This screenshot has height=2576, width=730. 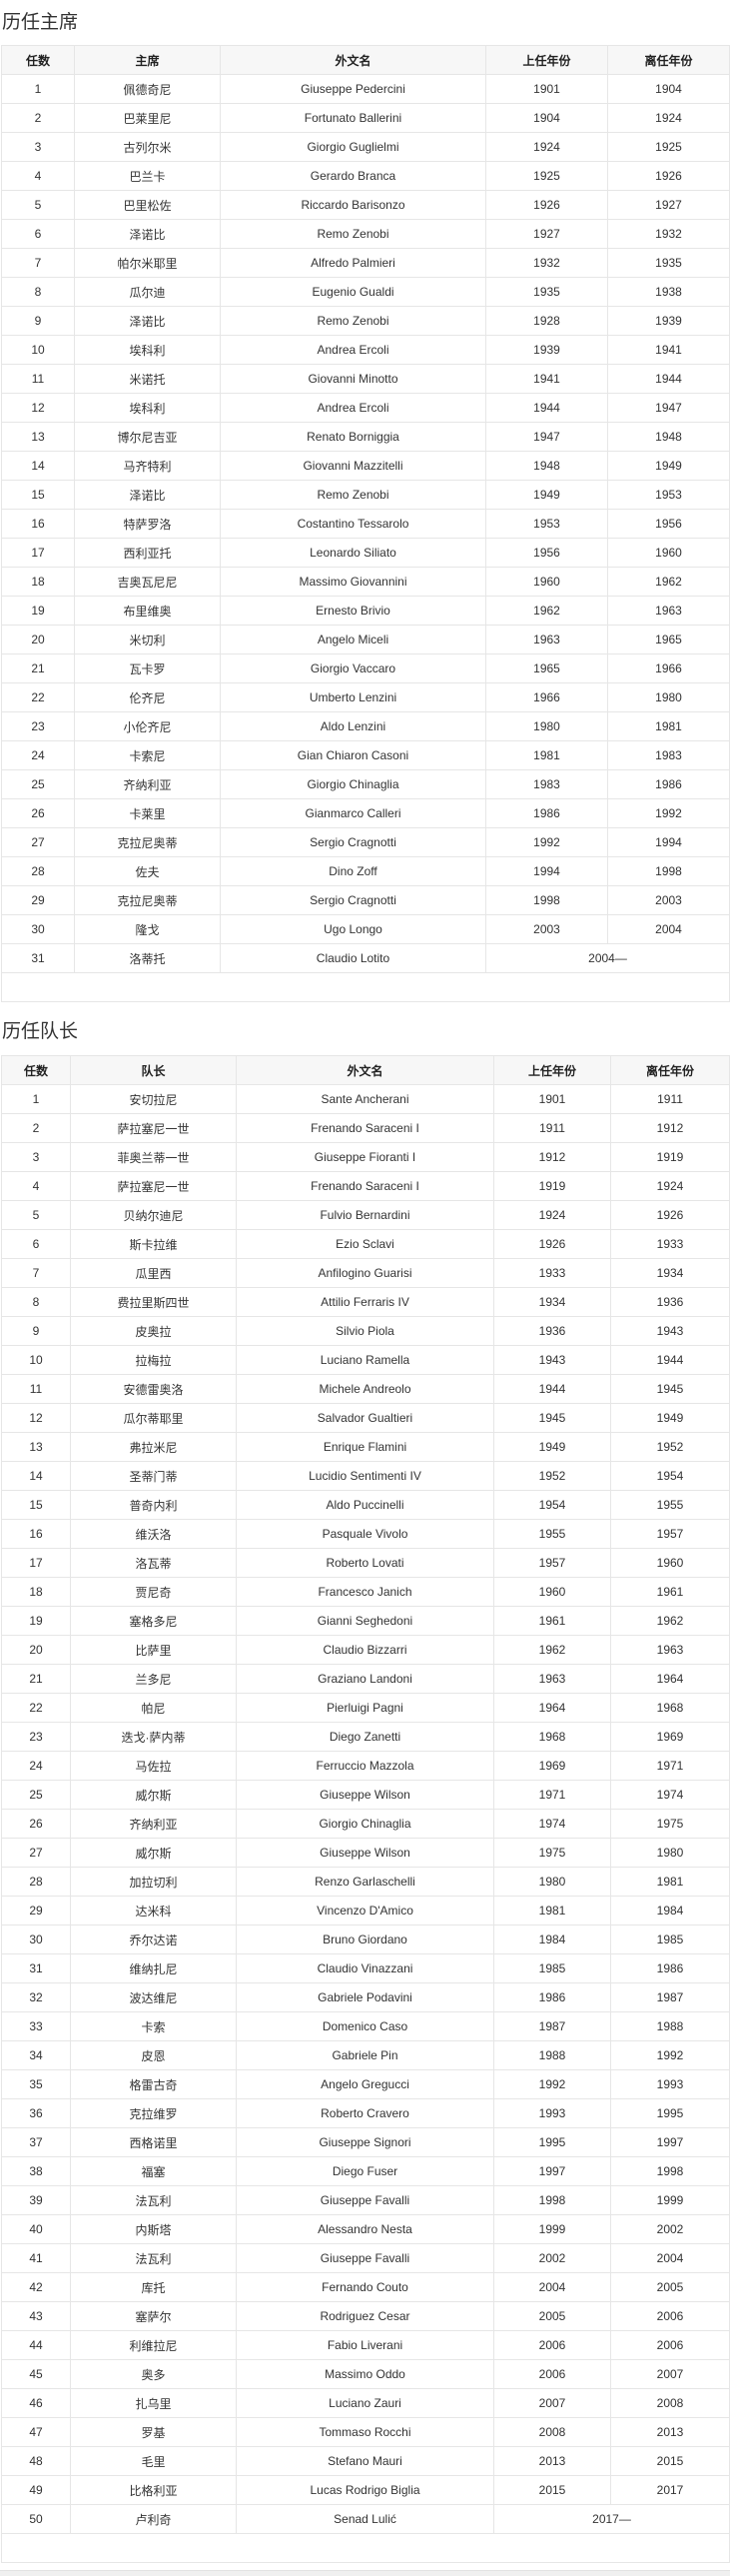 What do you see at coordinates (365, 900) in the screenshot?
I see `table-row: 29 克拉尼奥蒂 Sergio Cragnotti 1998 2003` at bounding box center [365, 900].